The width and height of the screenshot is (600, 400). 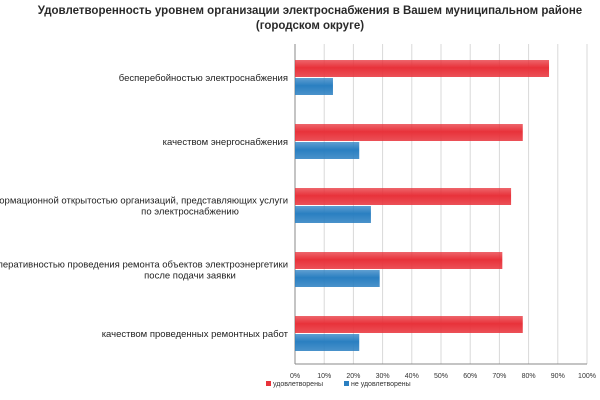 What do you see at coordinates (441, 376) in the screenshot?
I see `x-tick-label: 50%` at bounding box center [441, 376].